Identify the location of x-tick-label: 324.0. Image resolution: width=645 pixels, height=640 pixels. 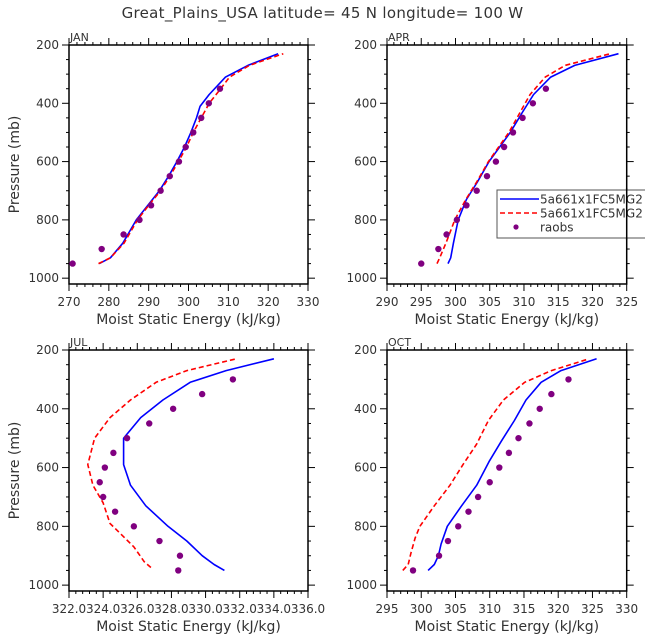
(103, 609).